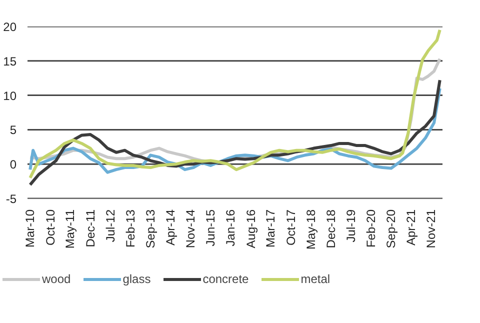 The image size is (480, 323). What do you see at coordinates (351, 225) in the screenshot?
I see `x-tick-label: Jul-19` at bounding box center [351, 225].